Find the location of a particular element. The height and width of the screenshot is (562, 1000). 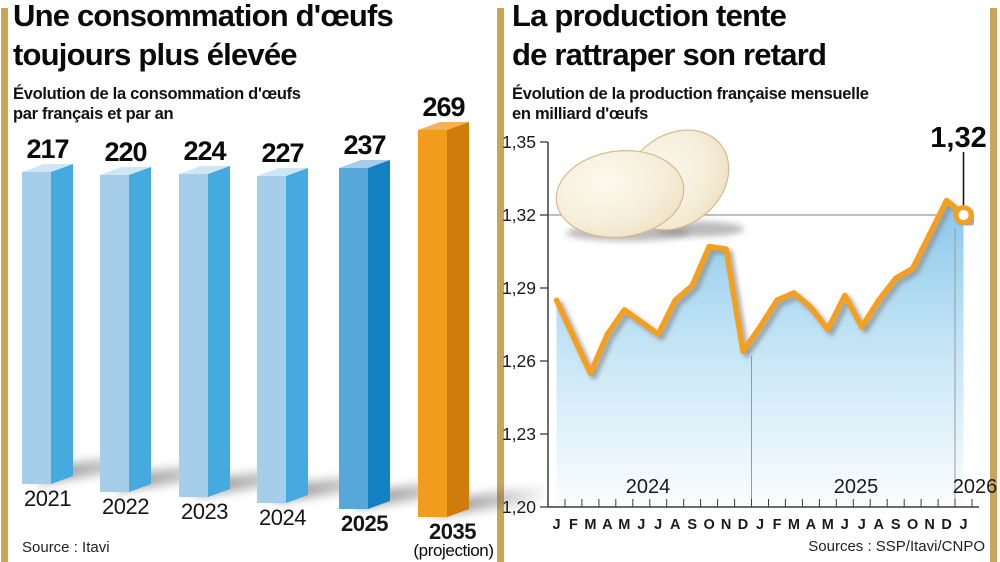

endpoint-marker is located at coordinates (963, 215).